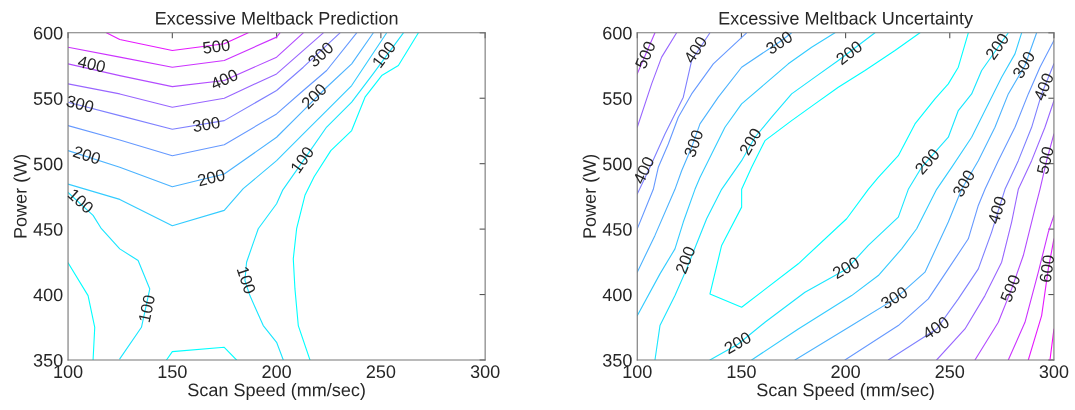 The image size is (1075, 410). What do you see at coordinates (1047, 268) in the screenshot?
I see `annotation: 600` at bounding box center [1047, 268].